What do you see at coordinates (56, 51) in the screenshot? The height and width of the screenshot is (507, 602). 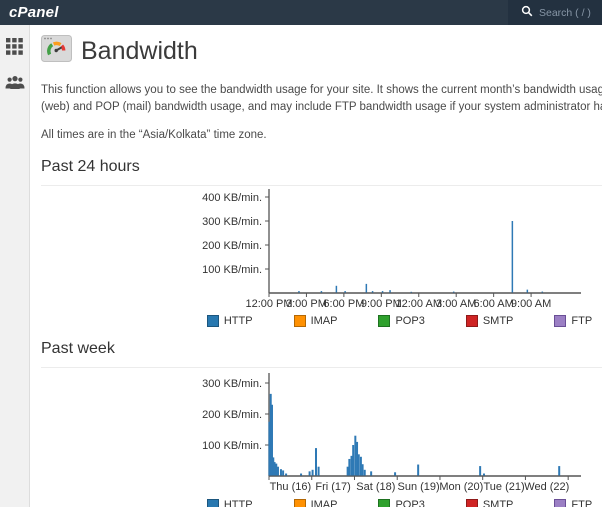 I see `bandwidth-gauge-icon` at bounding box center [56, 51].